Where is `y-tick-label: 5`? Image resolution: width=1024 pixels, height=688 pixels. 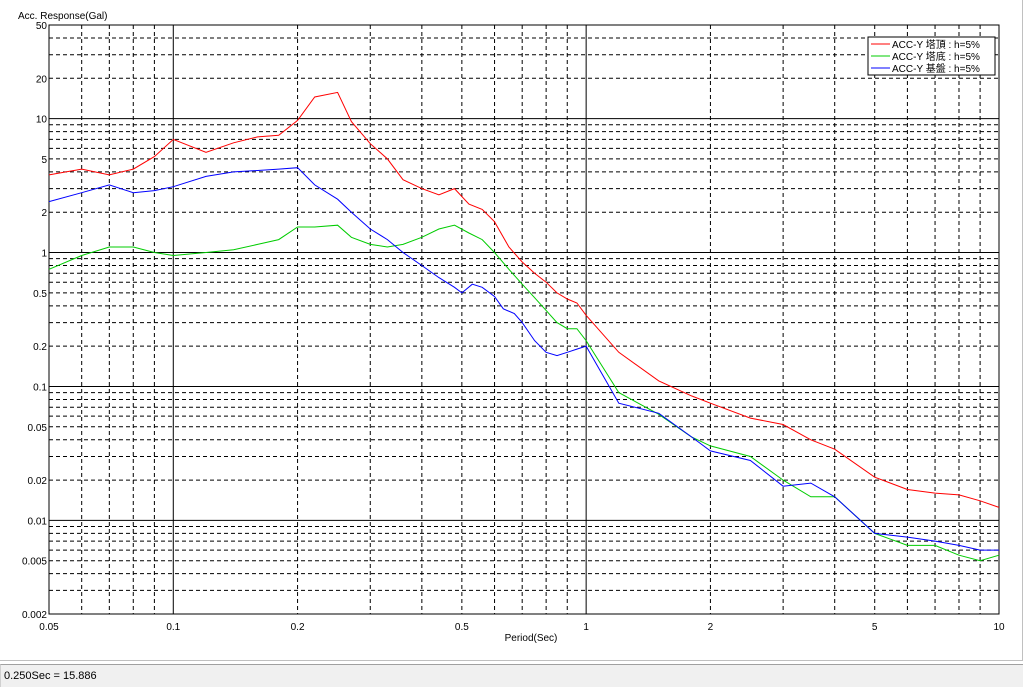 y-tick-label: 5 is located at coordinates (44, 160).